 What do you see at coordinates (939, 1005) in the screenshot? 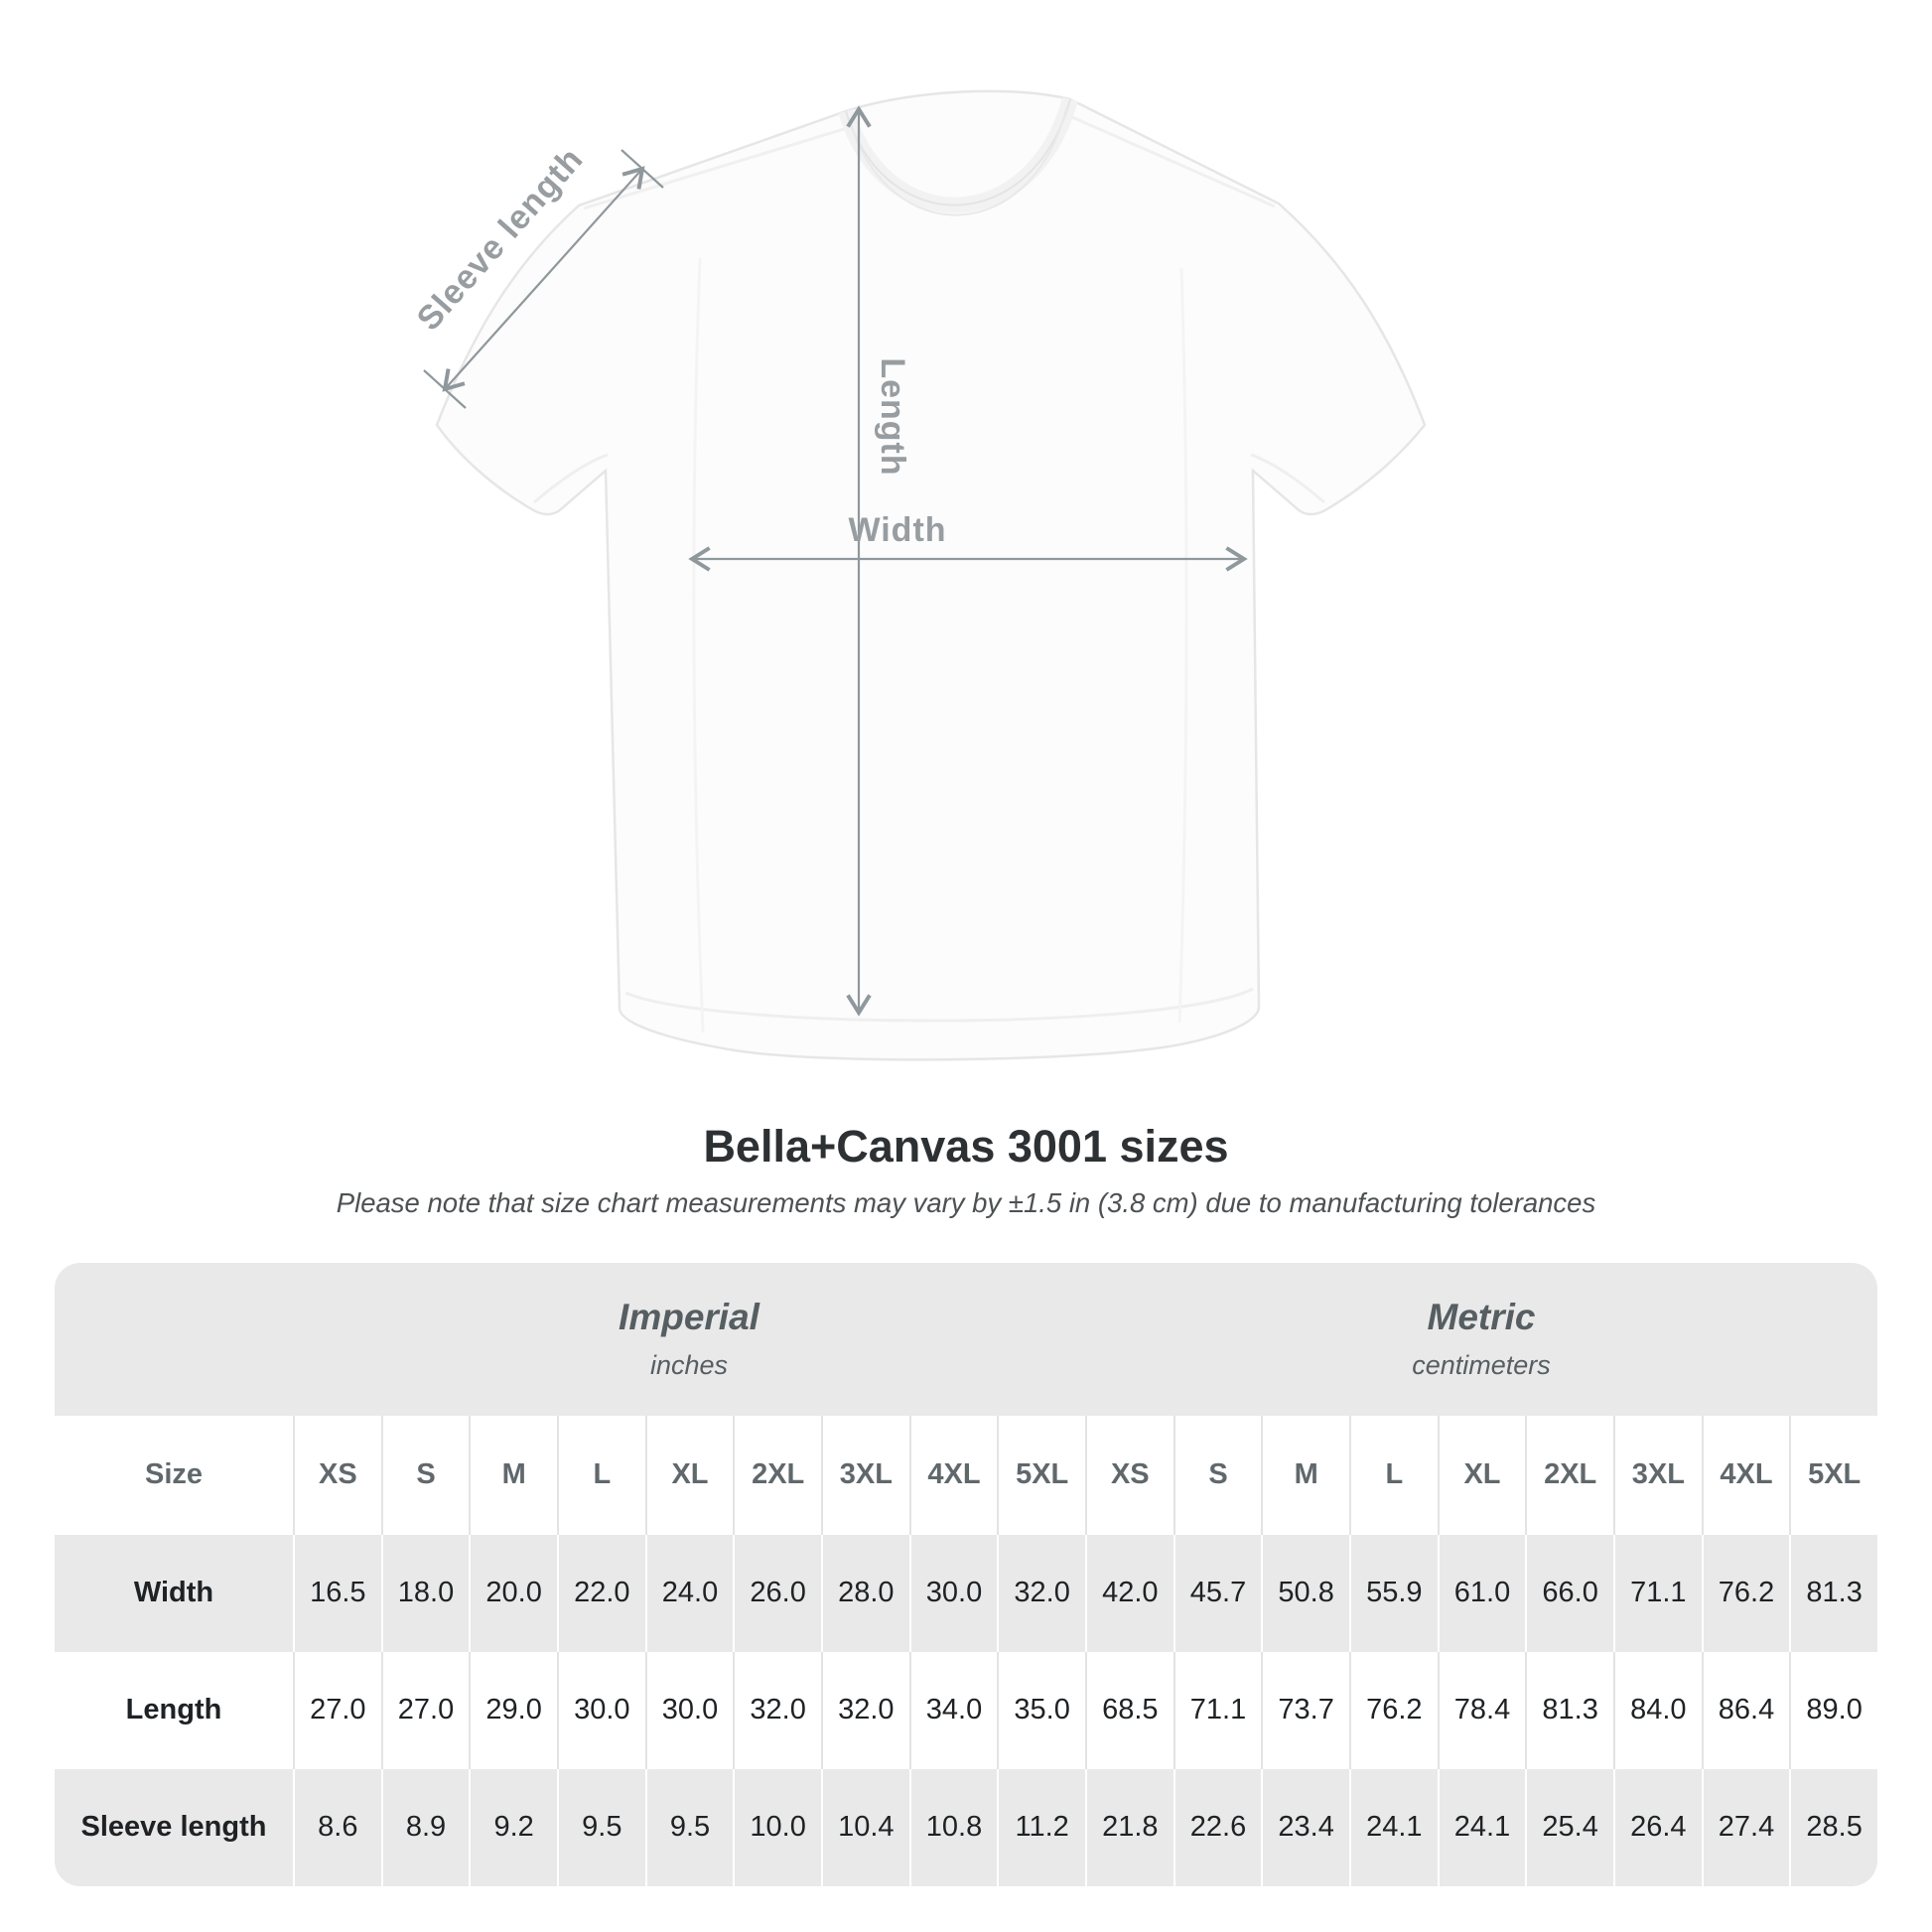
I see `hem-seam` at bounding box center [939, 1005].